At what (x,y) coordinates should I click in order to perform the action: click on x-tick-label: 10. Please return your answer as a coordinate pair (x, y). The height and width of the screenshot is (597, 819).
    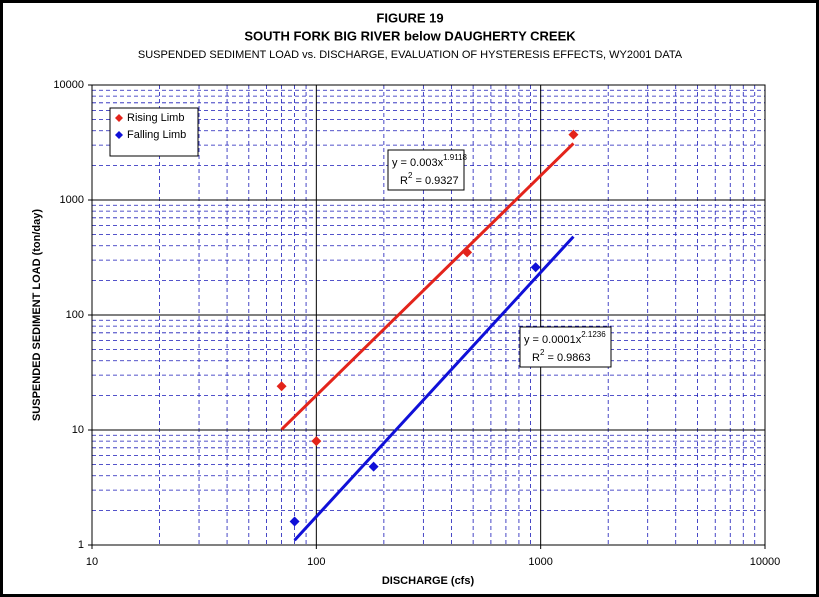
    Looking at the image, I should click on (92, 562).